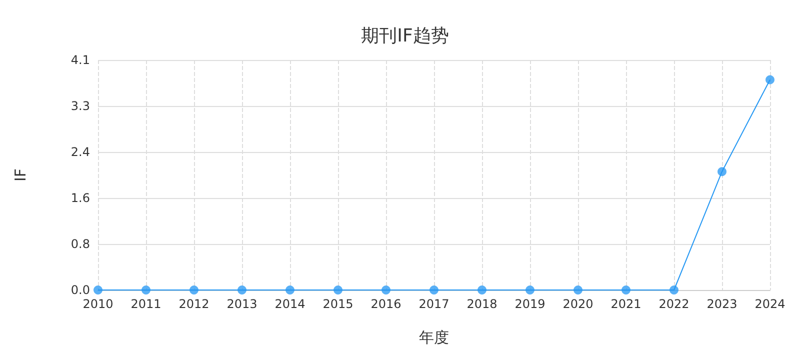  What do you see at coordinates (338, 304) in the screenshot?
I see `x-tick-label: 2015` at bounding box center [338, 304].